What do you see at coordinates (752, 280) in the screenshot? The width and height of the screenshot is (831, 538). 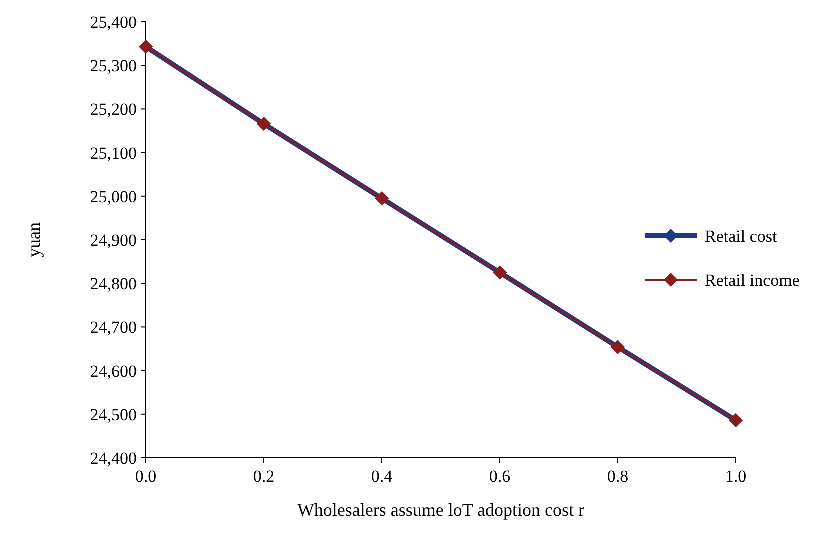 I see `legend-label: Retail income` at bounding box center [752, 280].